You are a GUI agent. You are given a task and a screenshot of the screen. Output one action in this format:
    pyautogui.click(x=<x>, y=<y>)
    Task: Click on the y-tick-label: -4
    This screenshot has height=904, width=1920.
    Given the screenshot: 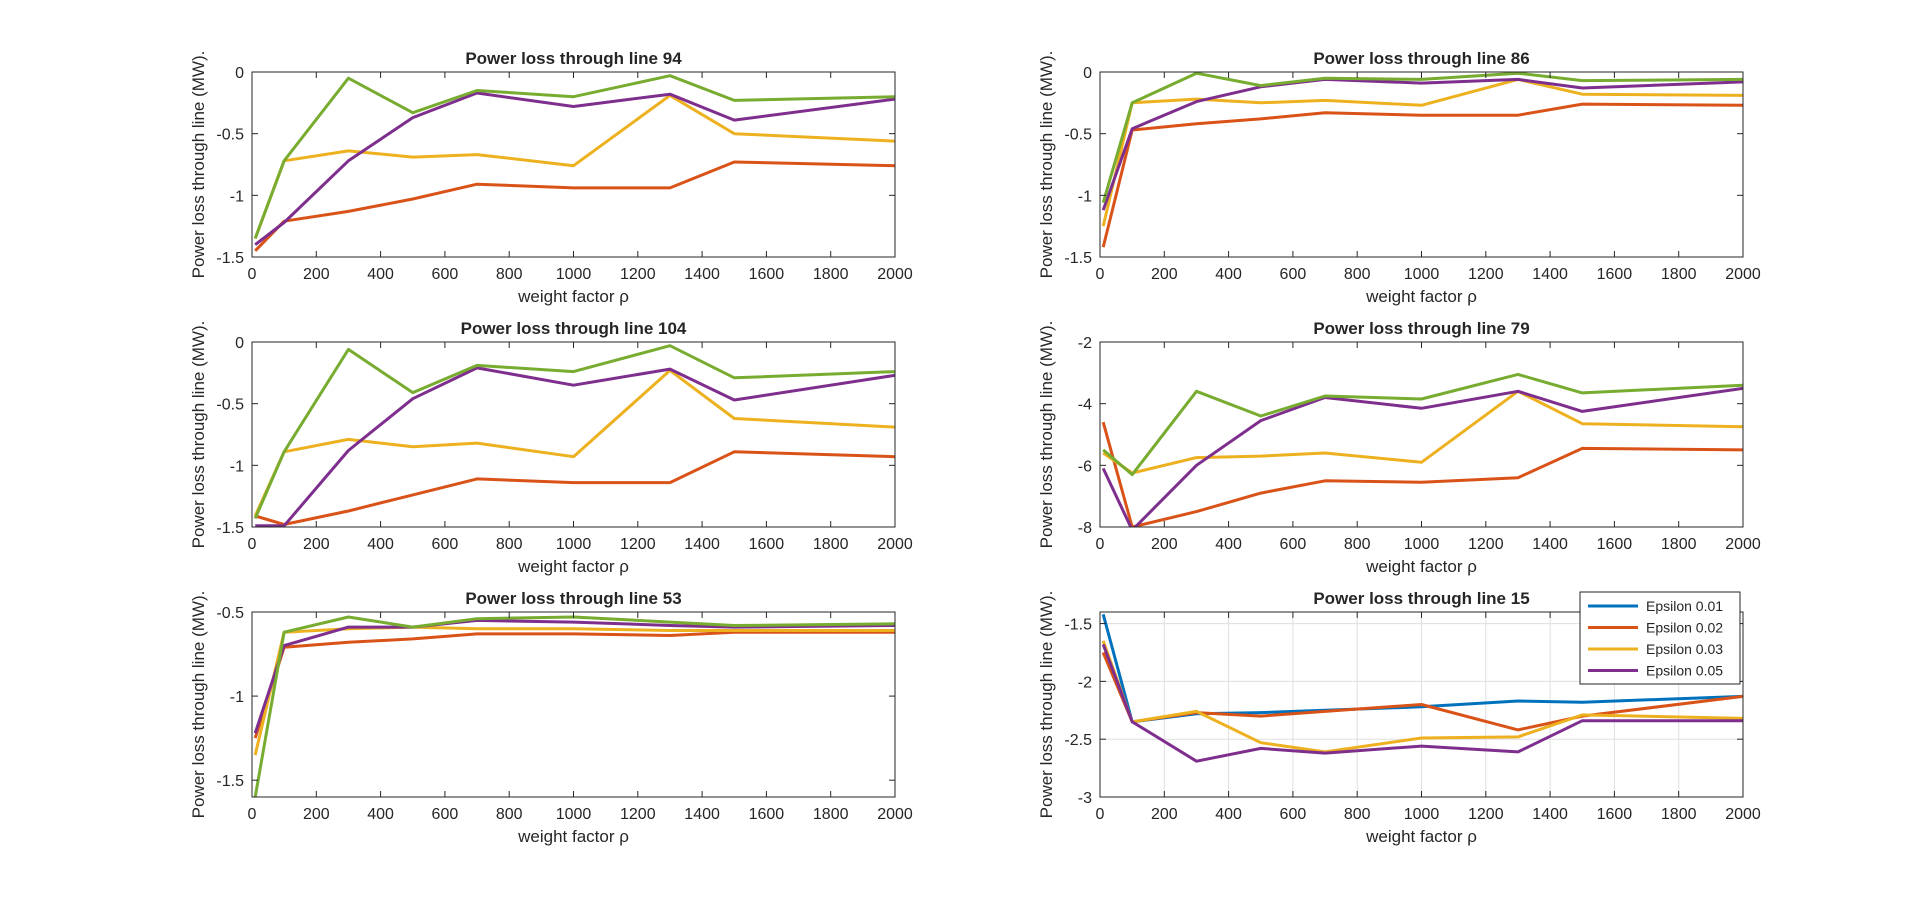 What is the action you would take?
    pyautogui.click(x=1085, y=405)
    